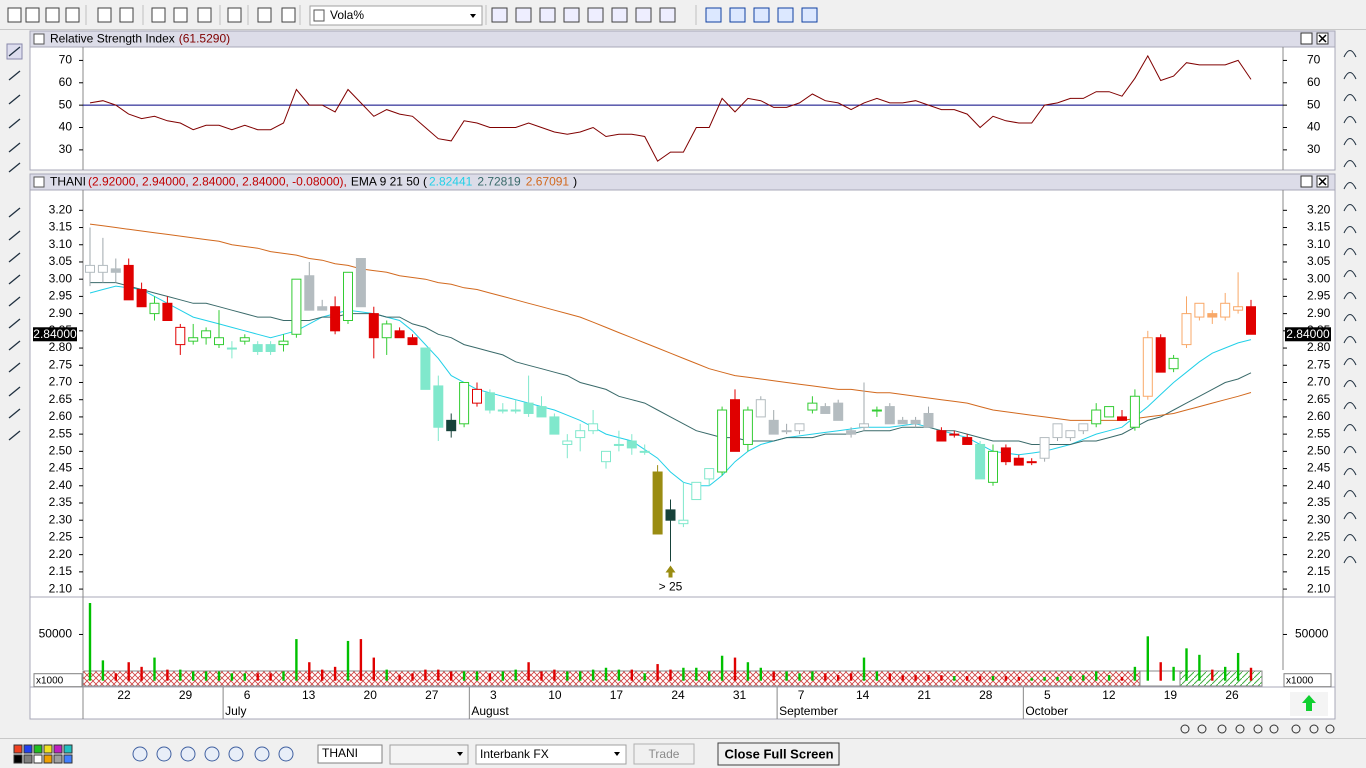 Image resolution: width=1366 pixels, height=768 pixels. Describe the element at coordinates (396, 15) in the screenshot. I see `indicator-select` at that location.